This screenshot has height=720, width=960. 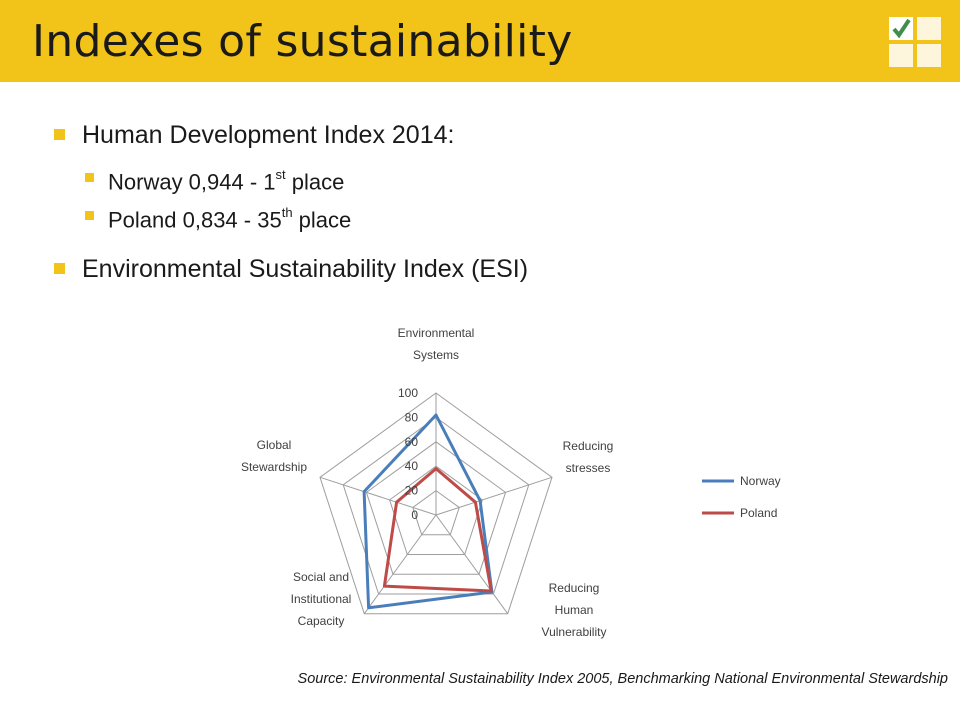 I want to click on tick-label: 80, so click(x=412, y=417).